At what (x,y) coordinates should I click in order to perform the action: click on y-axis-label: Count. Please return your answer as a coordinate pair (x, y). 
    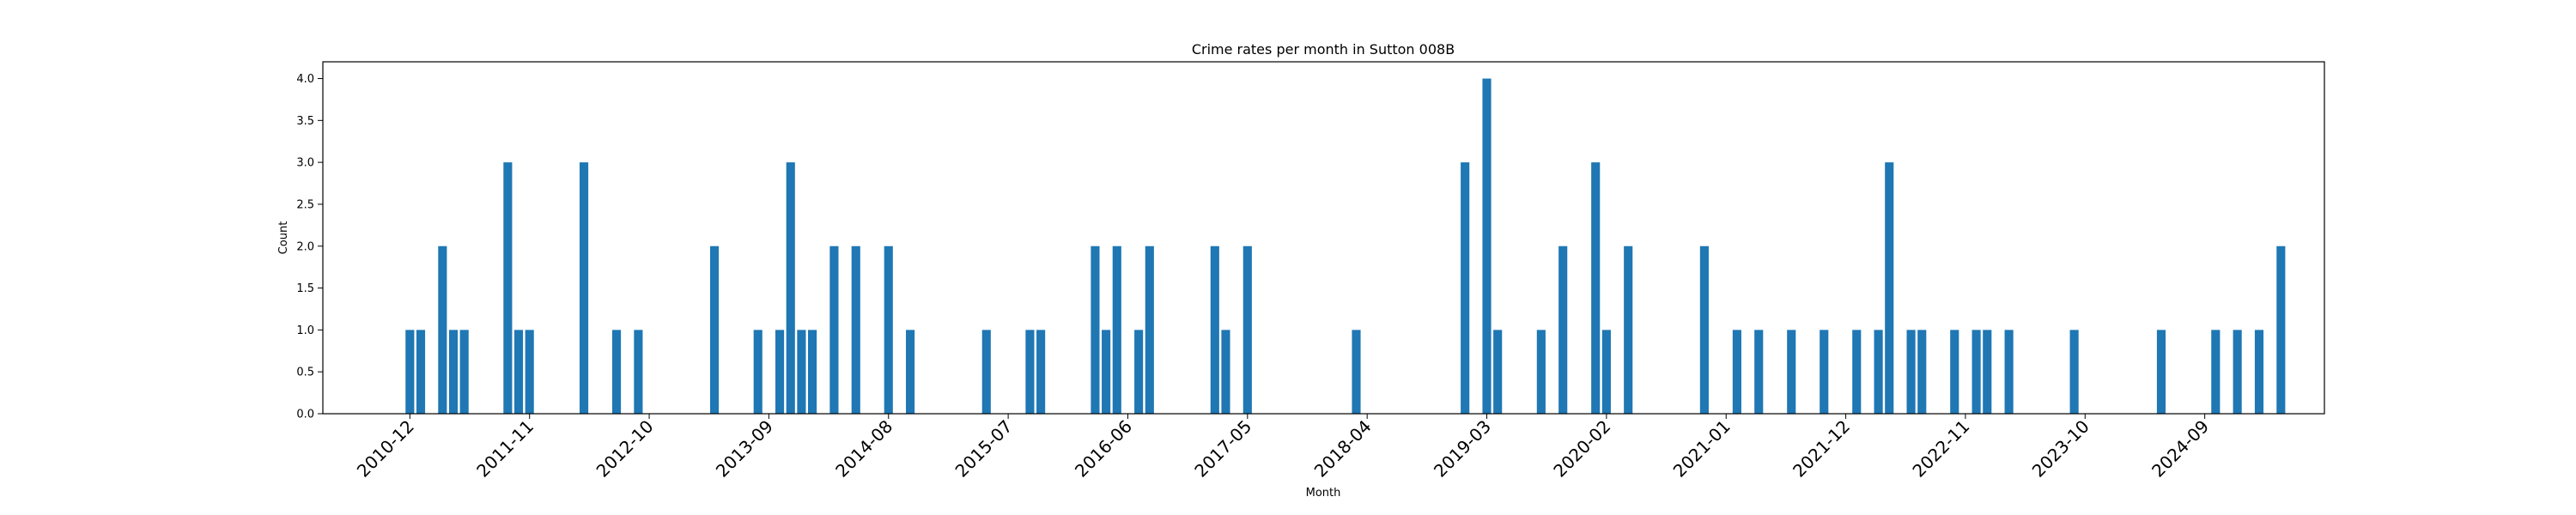
    Looking at the image, I should click on (283, 238).